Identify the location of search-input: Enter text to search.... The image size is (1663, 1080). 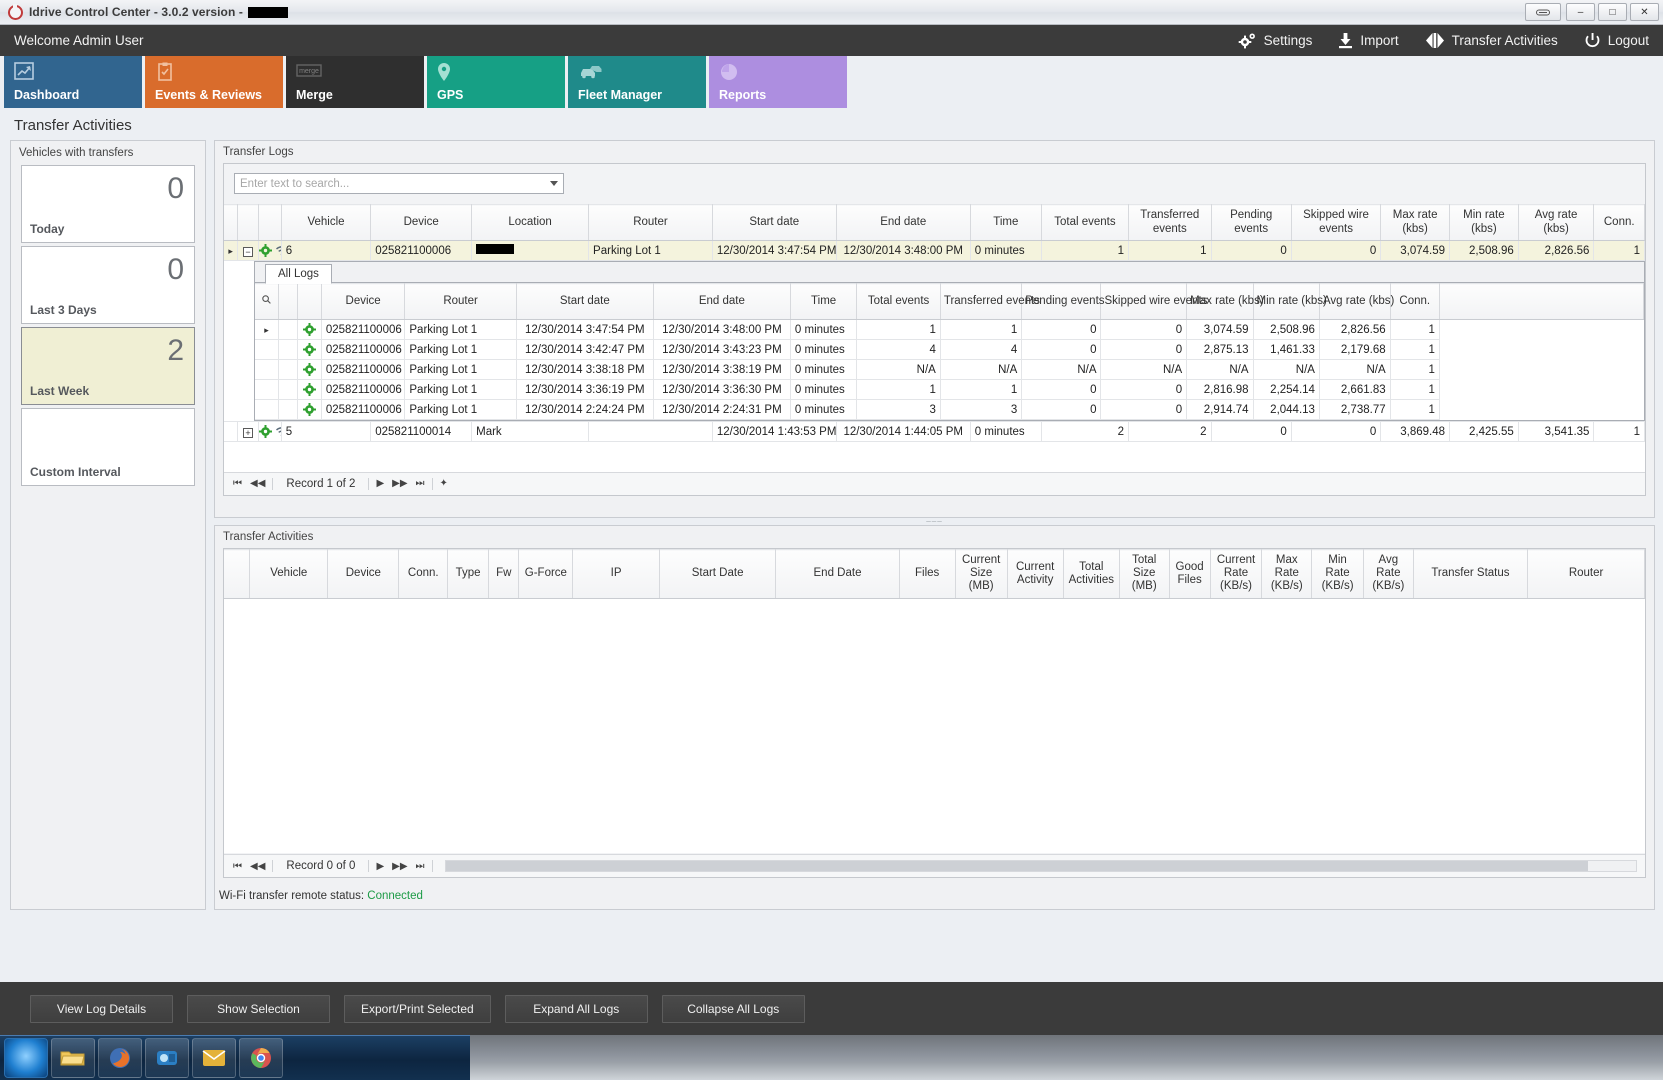
(399, 183).